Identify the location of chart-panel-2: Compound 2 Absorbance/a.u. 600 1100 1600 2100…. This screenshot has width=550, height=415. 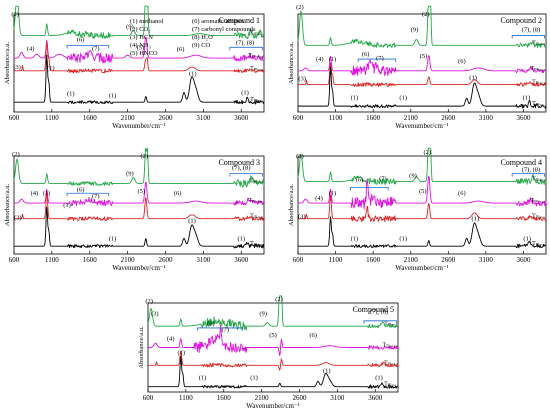
(417, 67).